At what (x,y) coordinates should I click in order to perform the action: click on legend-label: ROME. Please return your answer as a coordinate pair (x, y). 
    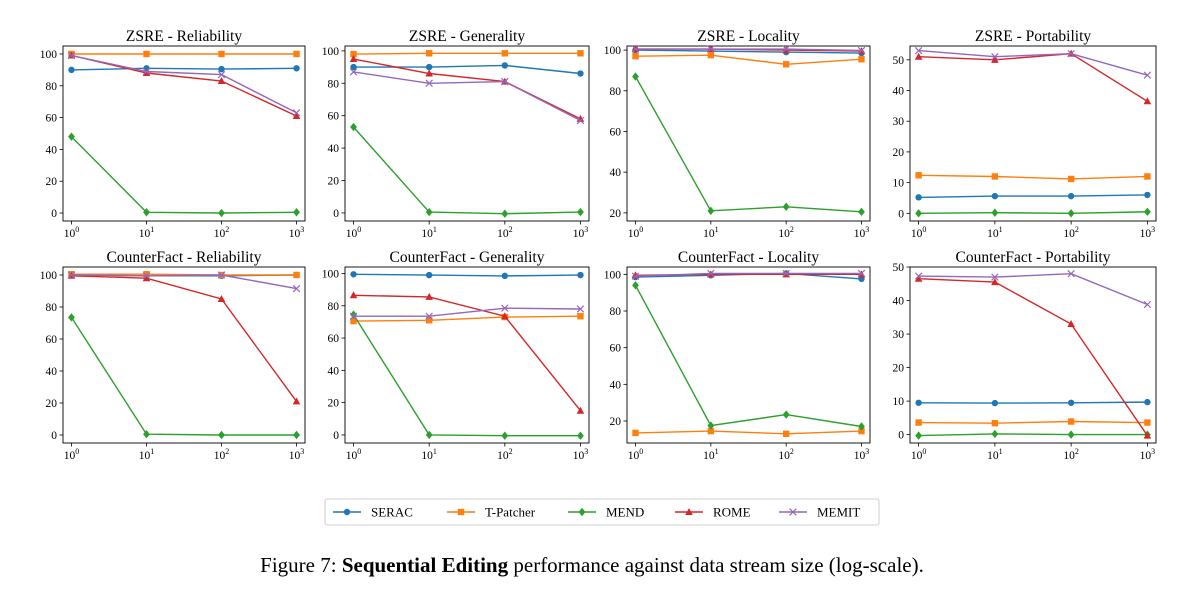
    Looking at the image, I should click on (732, 512).